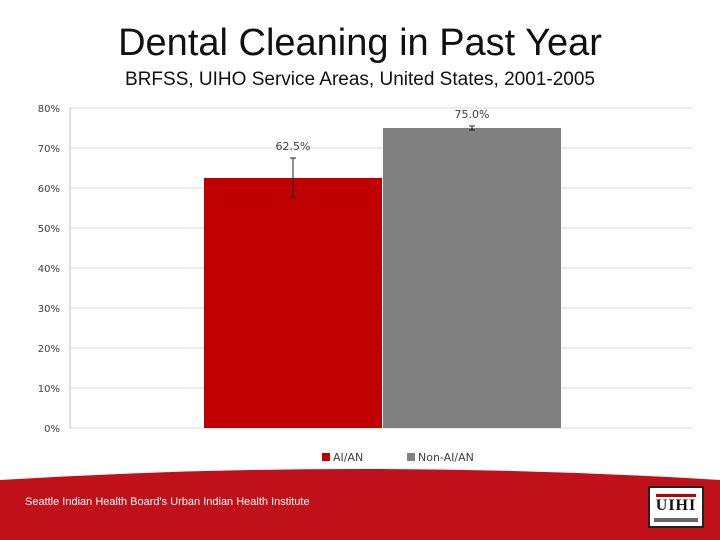 Image resolution: width=720 pixels, height=540 pixels. What do you see at coordinates (49, 109) in the screenshot?
I see `y-tick-label: 80%` at bounding box center [49, 109].